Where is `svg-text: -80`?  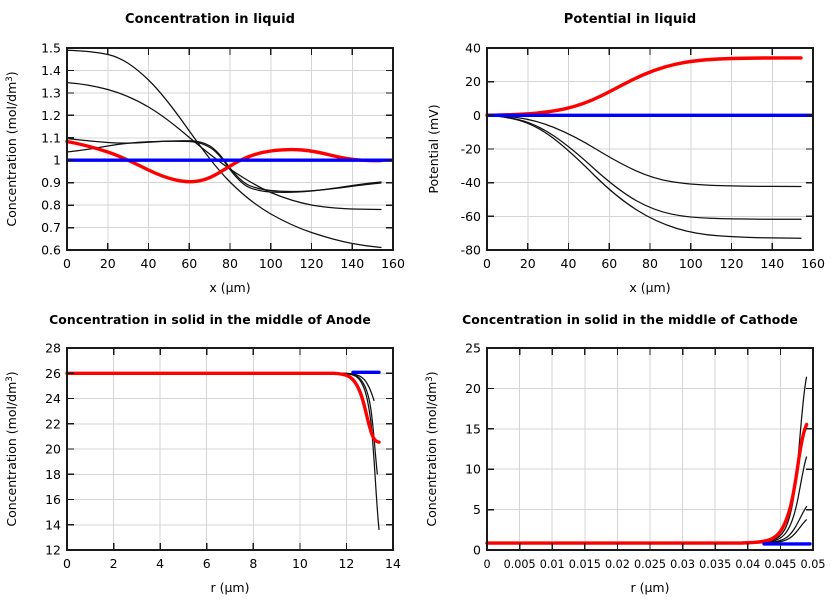
svg-text: -80 is located at coordinates (471, 250).